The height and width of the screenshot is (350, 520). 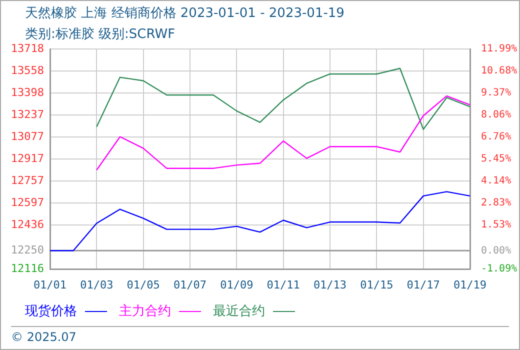 What do you see at coordinates (145, 311) in the screenshot?
I see `legend-label: 主力合约` at bounding box center [145, 311].